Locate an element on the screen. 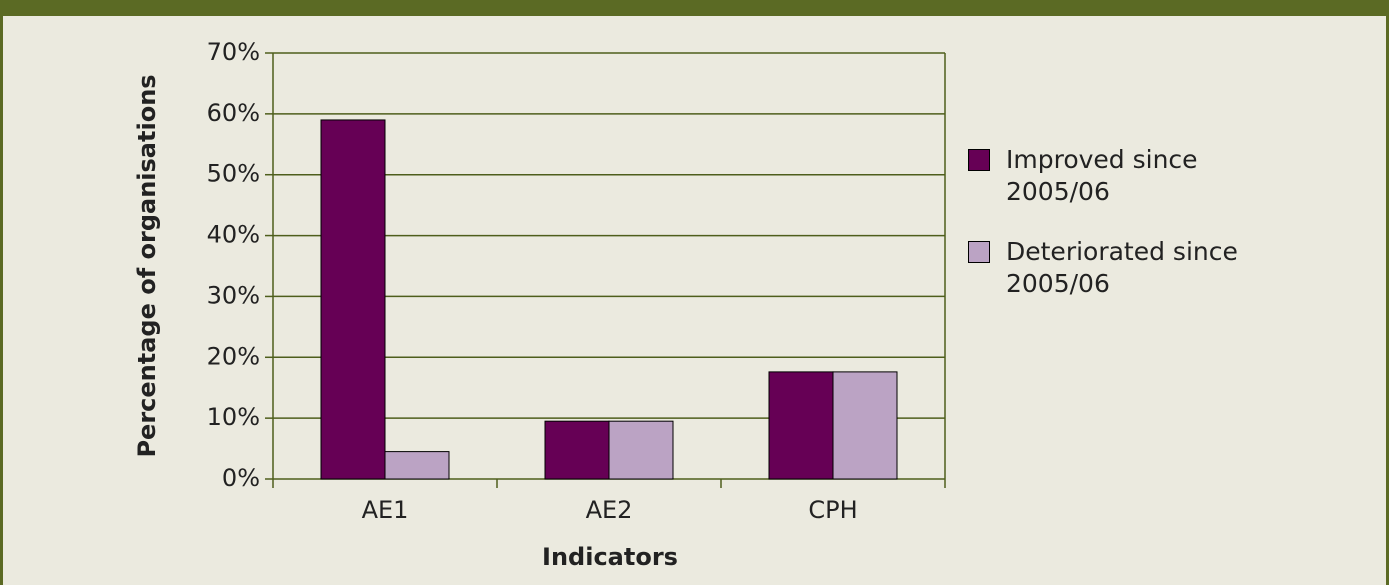 The width and height of the screenshot is (1389, 585). x-axis-label: Indicators is located at coordinates (610, 557).